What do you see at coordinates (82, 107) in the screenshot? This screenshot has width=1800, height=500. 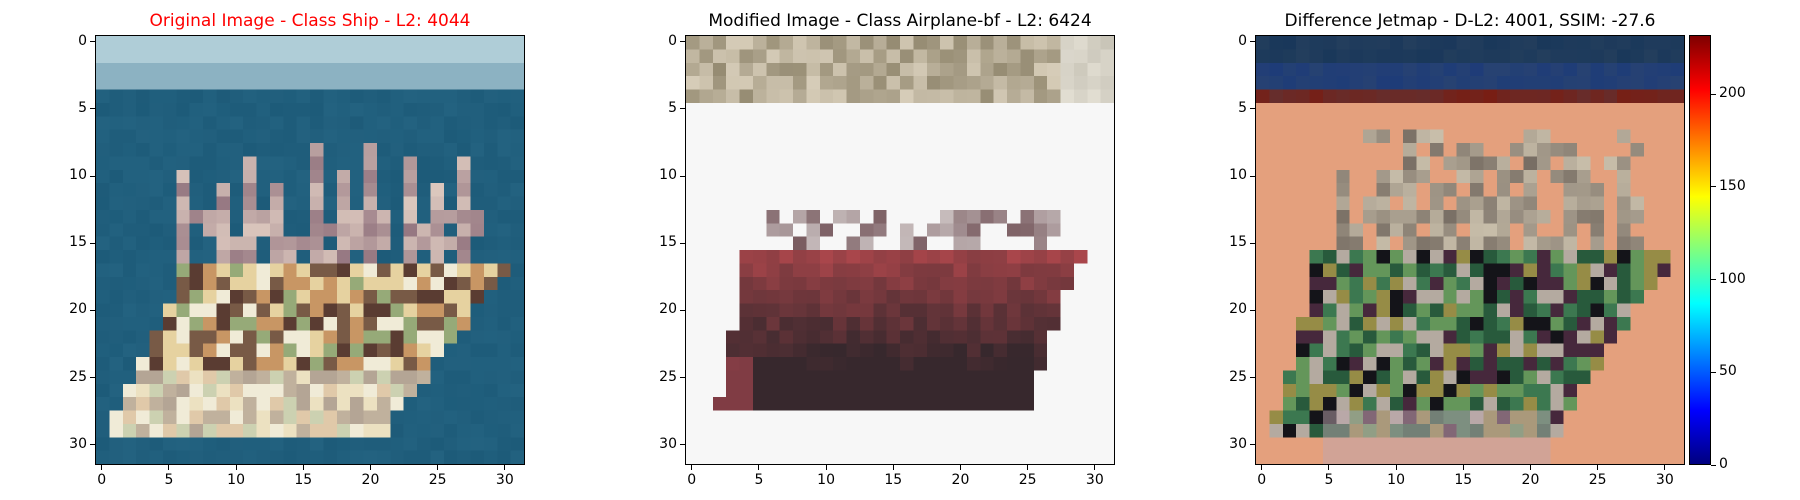 I see `y-tick-label: 5` at bounding box center [82, 107].